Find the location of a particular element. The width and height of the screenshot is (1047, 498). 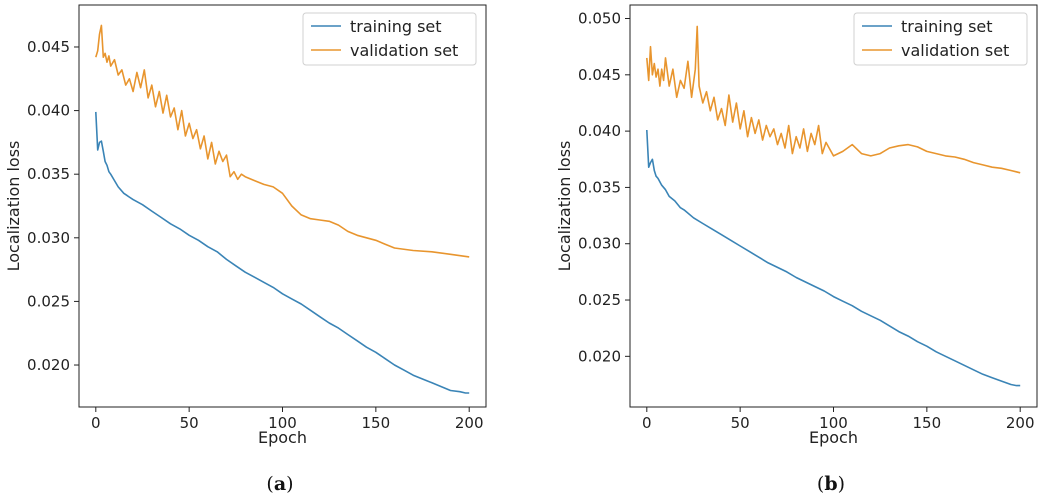

series-line-validation is located at coordinates (833, 99).